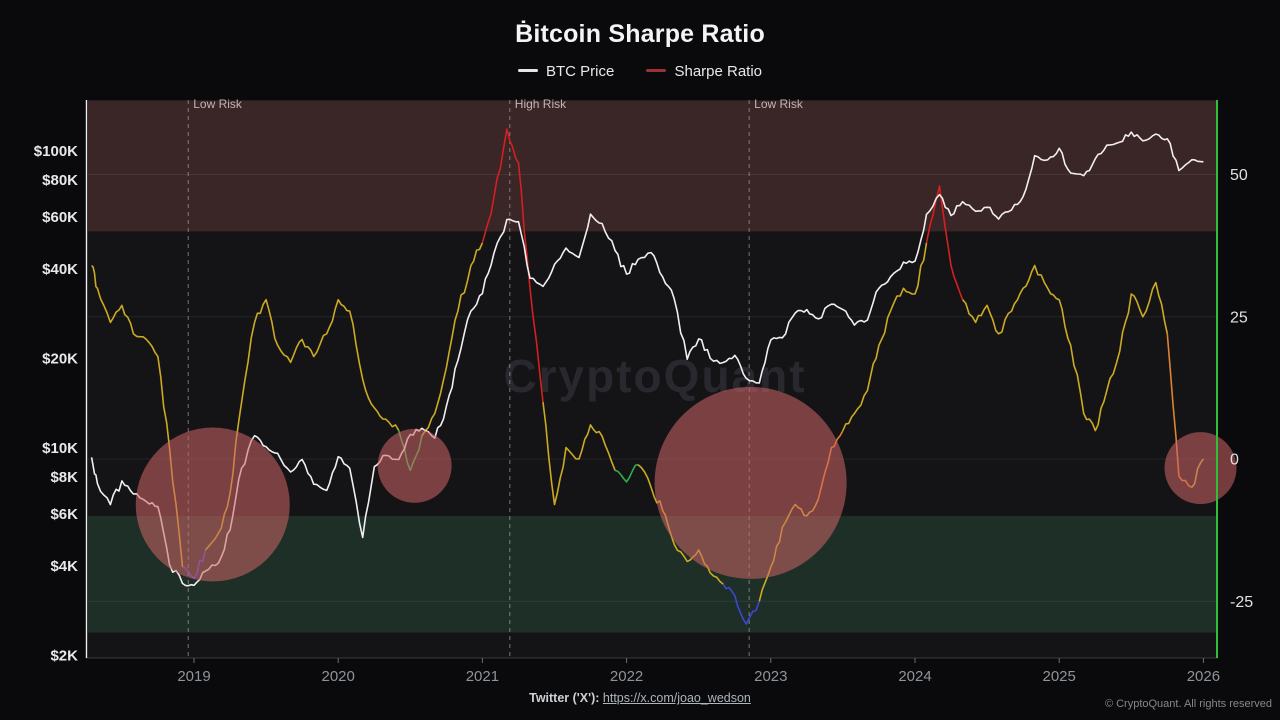 The height and width of the screenshot is (720, 1280). What do you see at coordinates (527, 71) in the screenshot?
I see `btc-line-swatch` at bounding box center [527, 71].